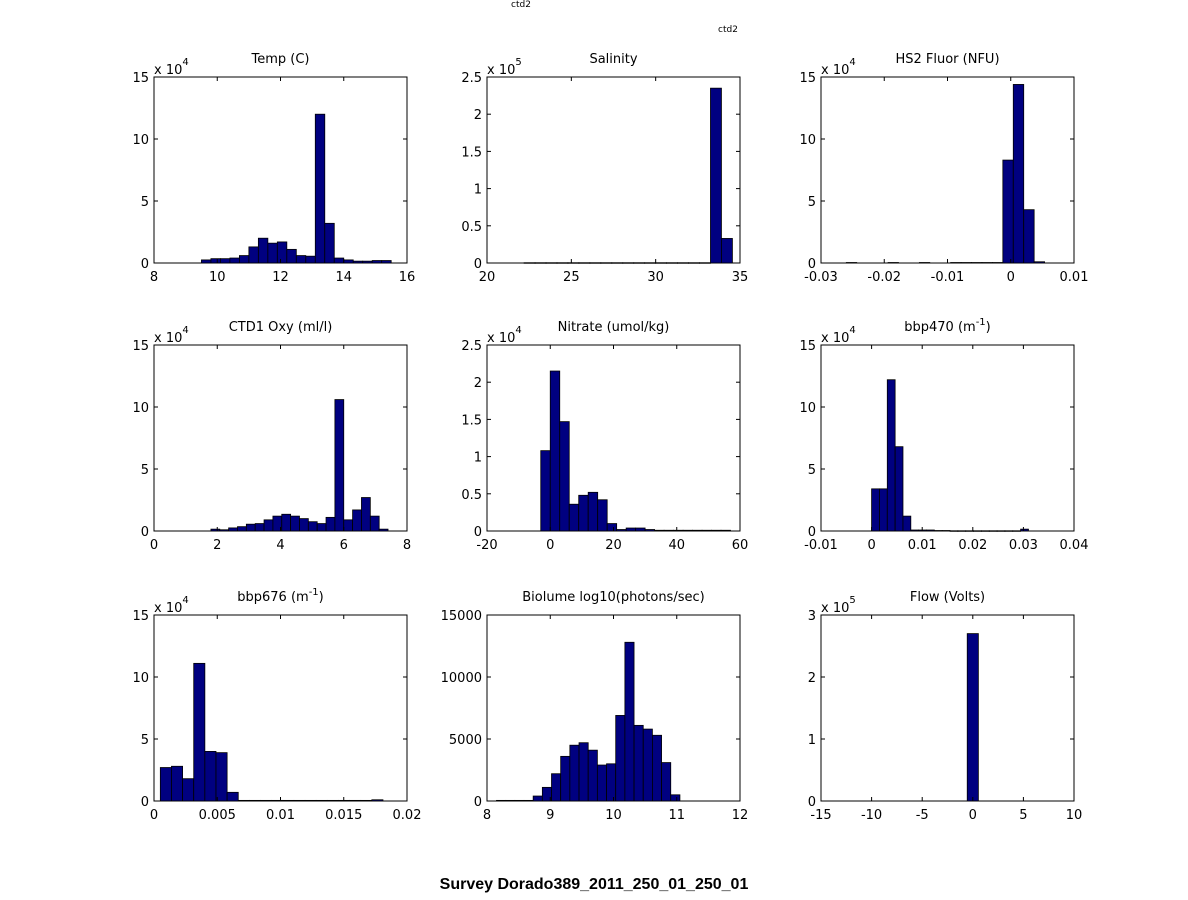 Image resolution: width=1188 pixels, height=900 pixels. Describe the element at coordinates (461, 678) in the screenshot. I see `y-tick-label: 10000` at that location.